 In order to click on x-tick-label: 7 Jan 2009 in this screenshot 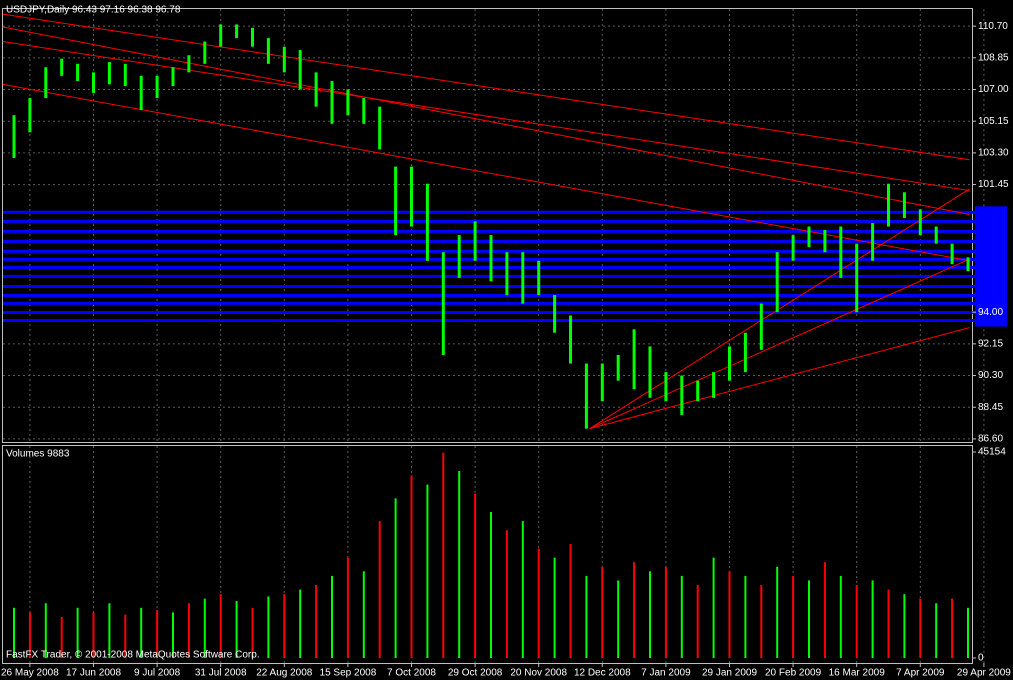, I will do `click(666, 673)`.